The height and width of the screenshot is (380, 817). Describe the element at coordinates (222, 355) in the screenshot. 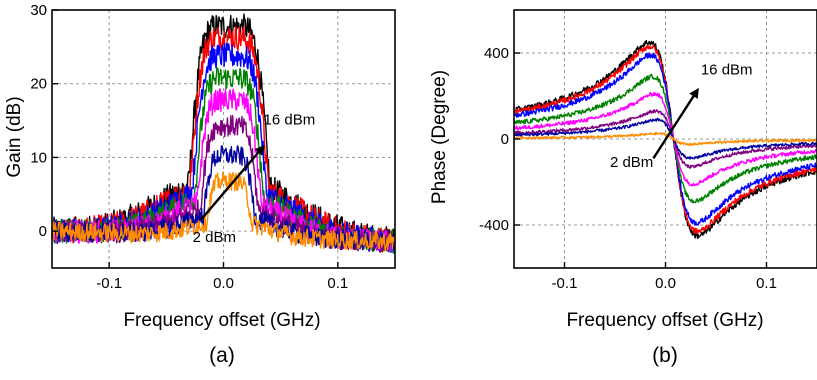

I see `panel-label-a: (a)` at that location.